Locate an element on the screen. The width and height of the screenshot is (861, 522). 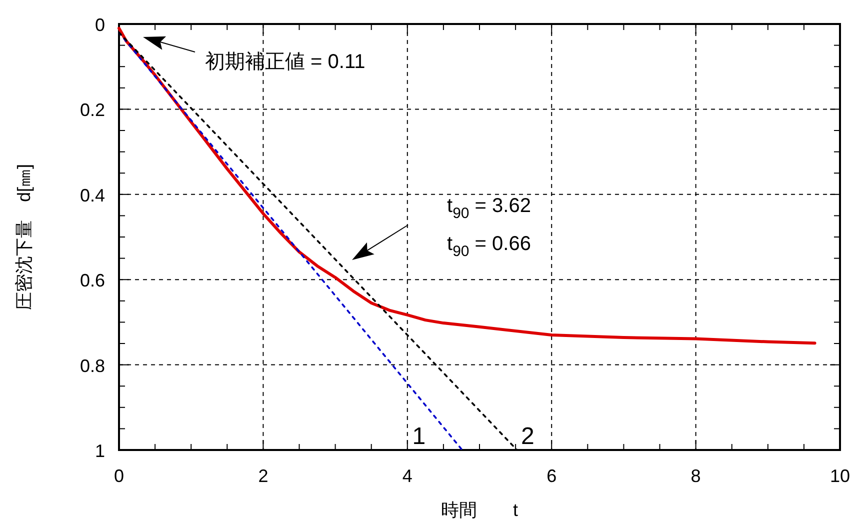
series-label: 2 is located at coordinates (527, 436).